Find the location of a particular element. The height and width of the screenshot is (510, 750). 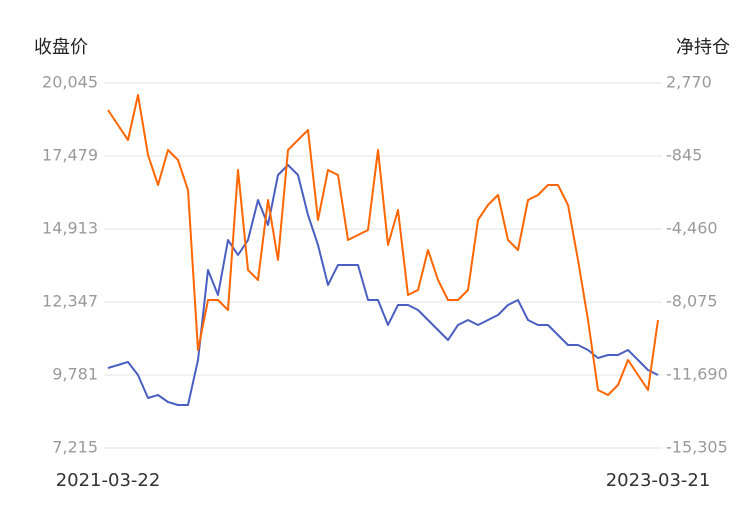

y2-tick-label: -845 is located at coordinates (684, 155).